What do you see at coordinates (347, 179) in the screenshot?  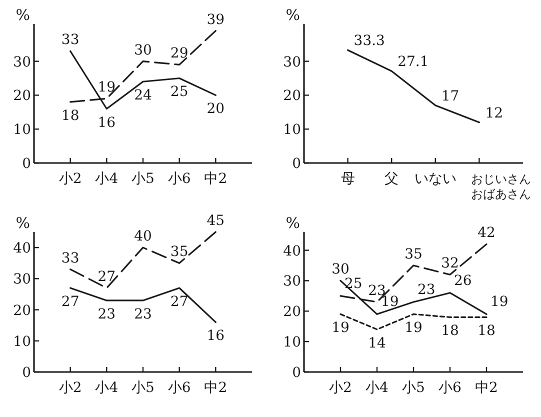 I see `x-tick-label: 母` at bounding box center [347, 179].